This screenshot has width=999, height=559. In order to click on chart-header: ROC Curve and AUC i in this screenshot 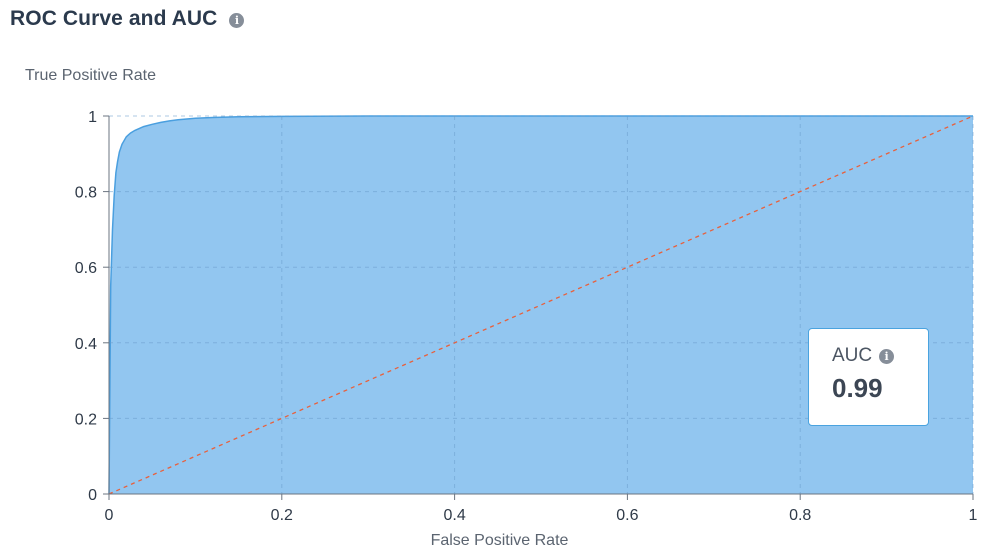, I will do `click(127, 19)`.